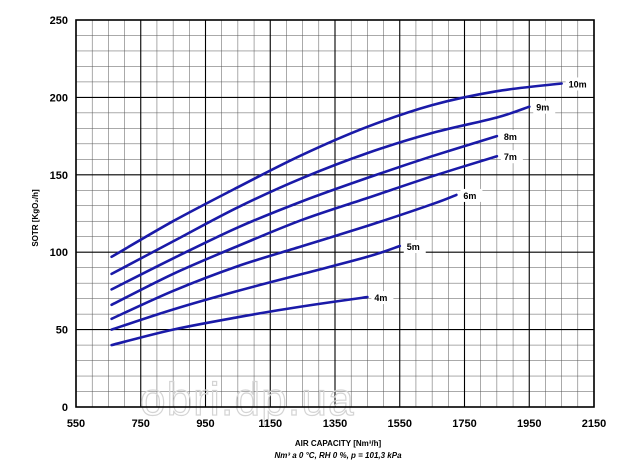  I want to click on curve-label-8m: 8m, so click(510, 137).